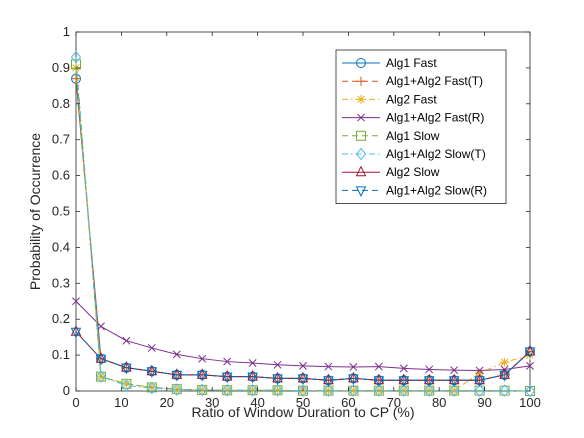 Image resolution: width=584 pixels, height=438 pixels. What do you see at coordinates (212, 402) in the screenshot?
I see `x-tick-label: 30` at bounding box center [212, 402].